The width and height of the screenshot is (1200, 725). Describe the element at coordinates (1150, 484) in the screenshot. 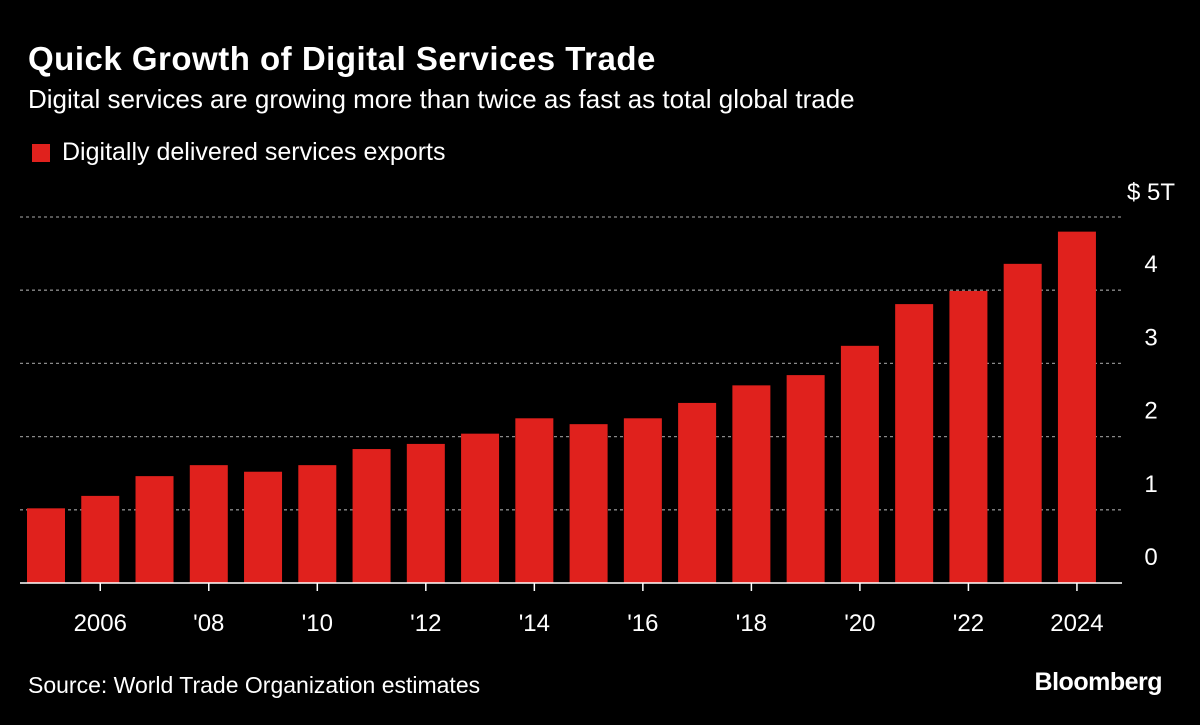

I see `y-tick-label: 1` at that location.